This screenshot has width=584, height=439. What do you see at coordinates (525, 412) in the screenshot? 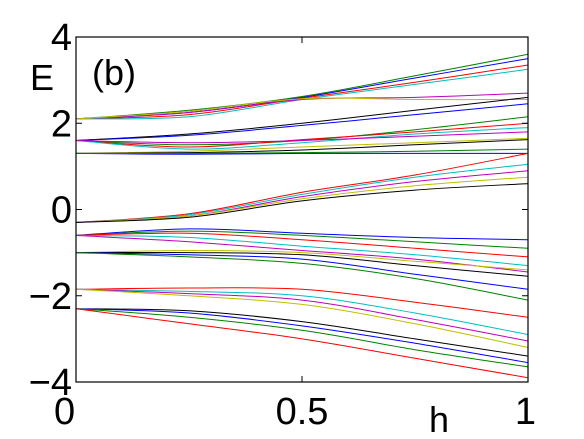
I see `x-tick-label: 1` at bounding box center [525, 412].